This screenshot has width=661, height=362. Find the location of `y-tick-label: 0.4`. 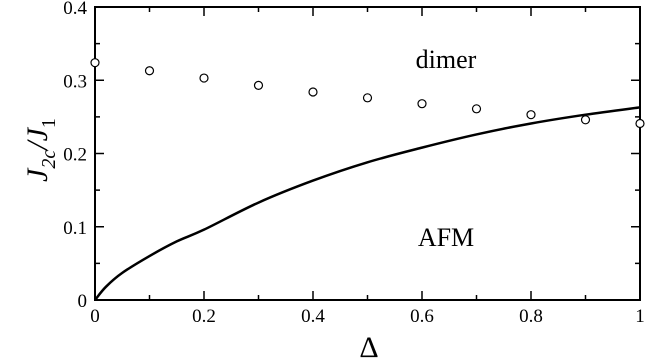

y-tick-label: 0.4 is located at coordinates (75, 9).